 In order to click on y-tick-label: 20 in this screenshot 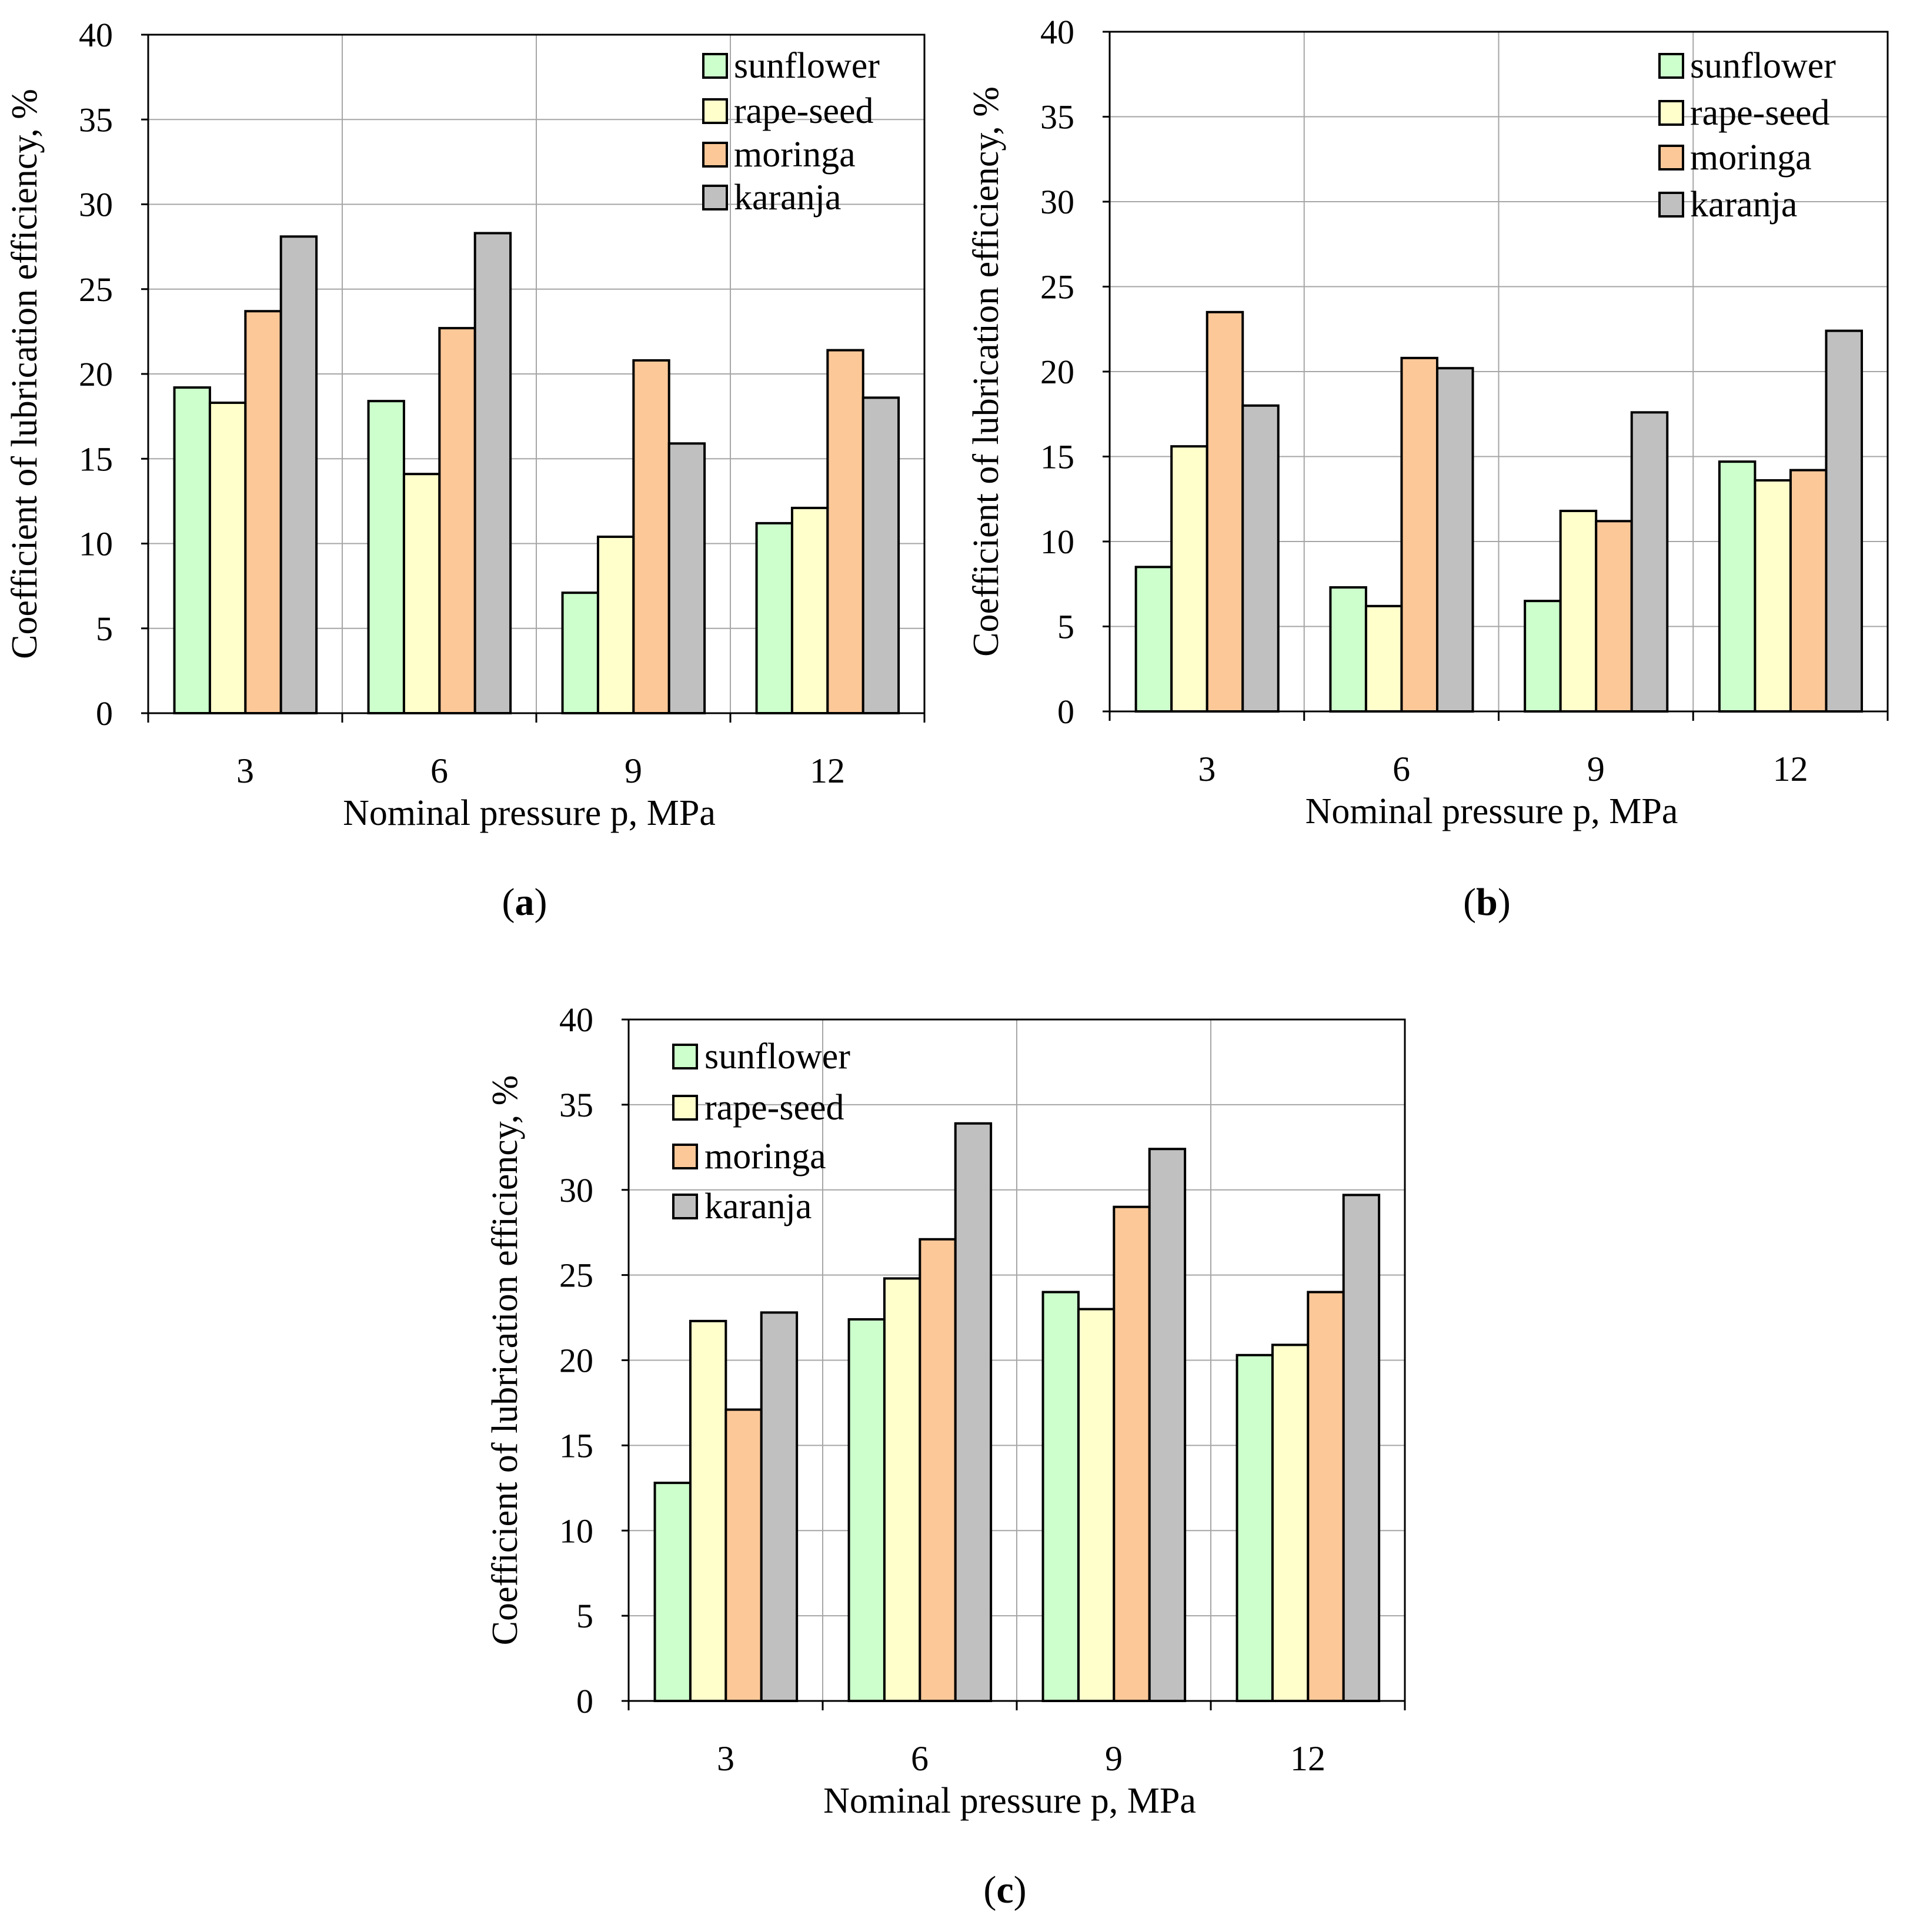, I will do `click(576, 1361)`.